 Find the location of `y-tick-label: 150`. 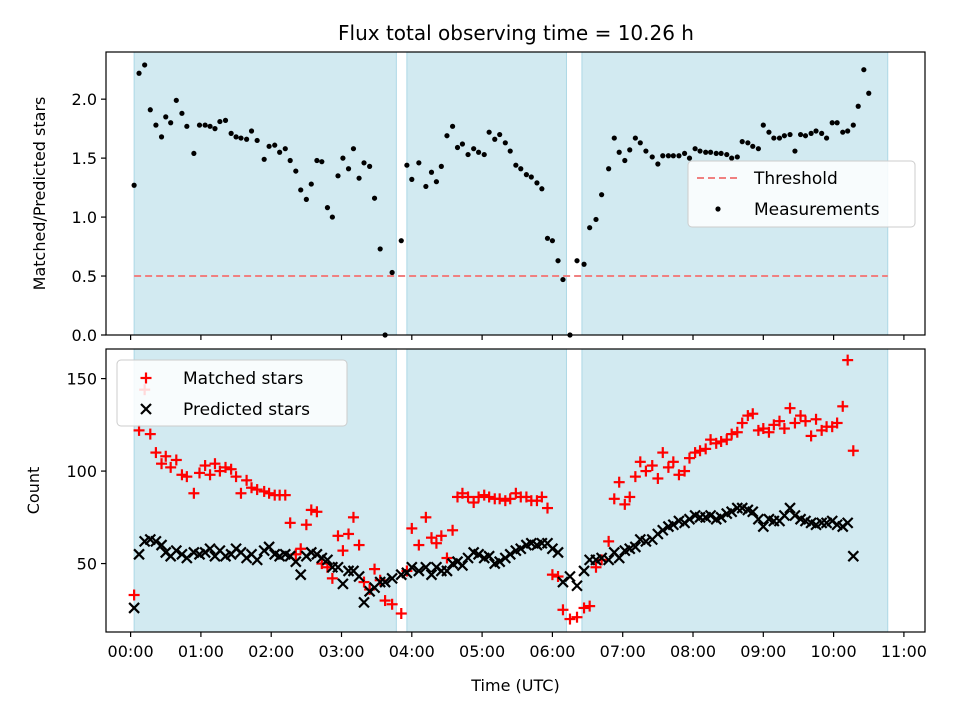

y-tick-label: 150 is located at coordinates (81, 379).